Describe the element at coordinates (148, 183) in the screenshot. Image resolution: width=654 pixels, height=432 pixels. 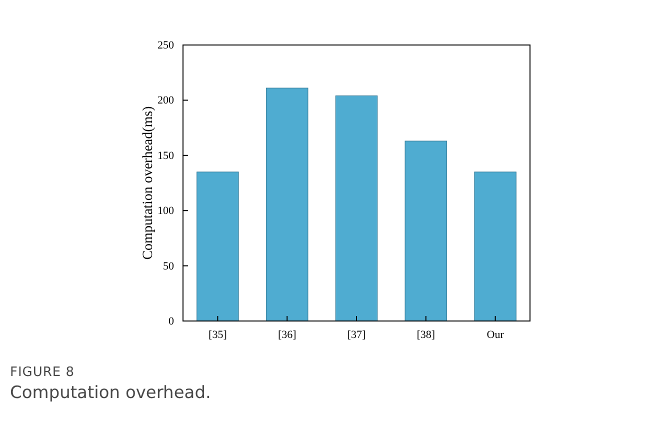
I see `y-axis-title: Computation overhead(ms)` at that location.